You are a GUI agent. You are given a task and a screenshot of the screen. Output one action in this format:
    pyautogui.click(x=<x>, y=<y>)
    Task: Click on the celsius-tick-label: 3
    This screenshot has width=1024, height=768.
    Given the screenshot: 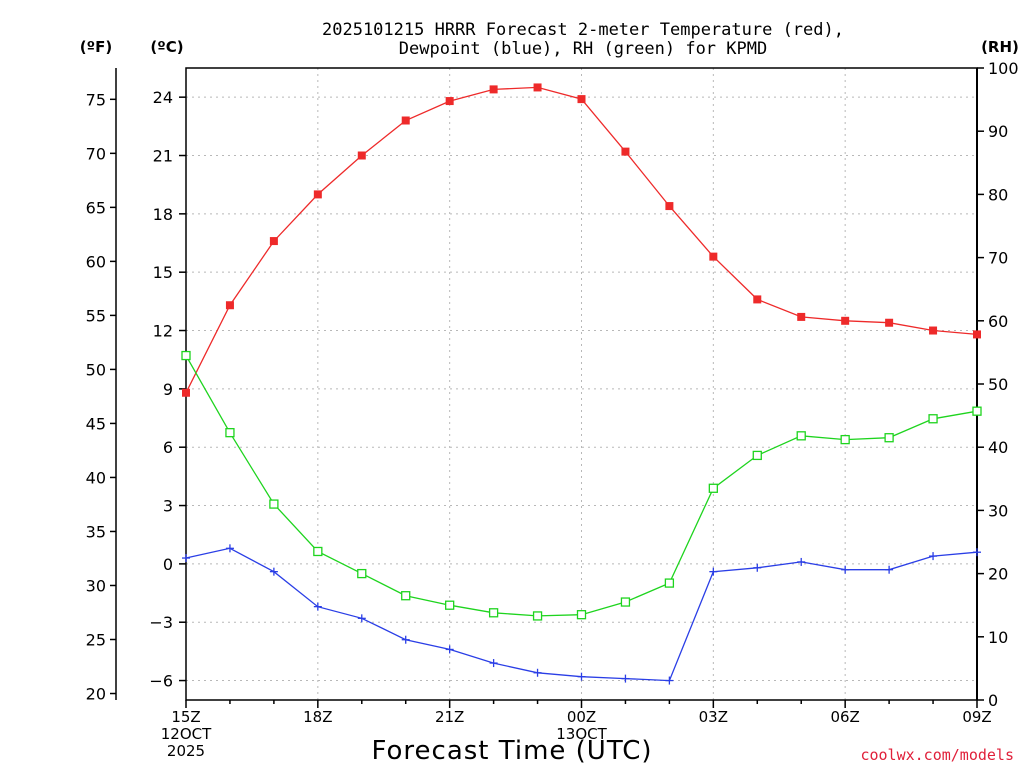 What is the action you would take?
    pyautogui.click(x=168, y=506)
    